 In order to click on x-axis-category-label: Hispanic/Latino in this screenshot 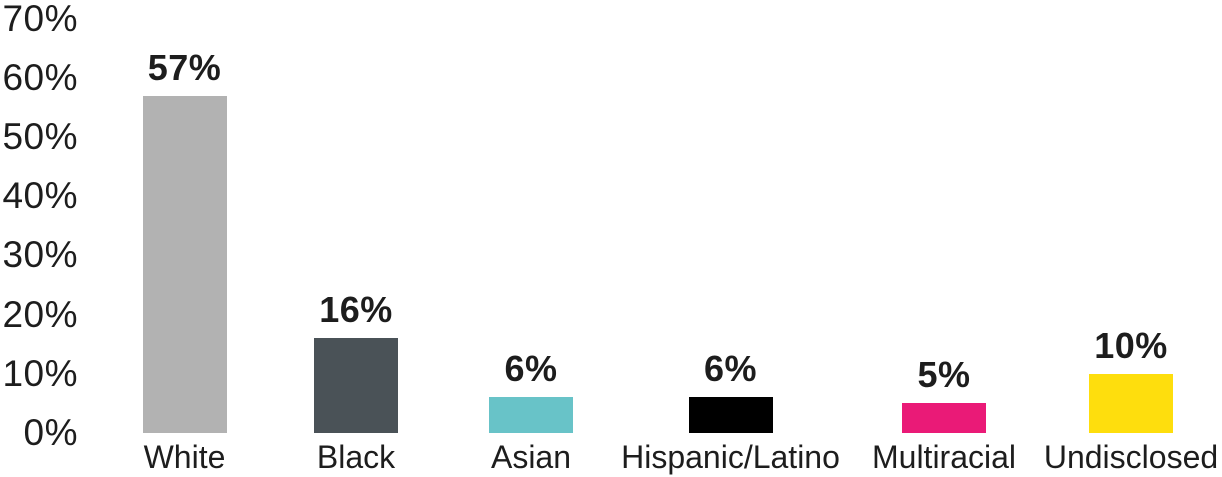, I will do `click(730, 457)`.